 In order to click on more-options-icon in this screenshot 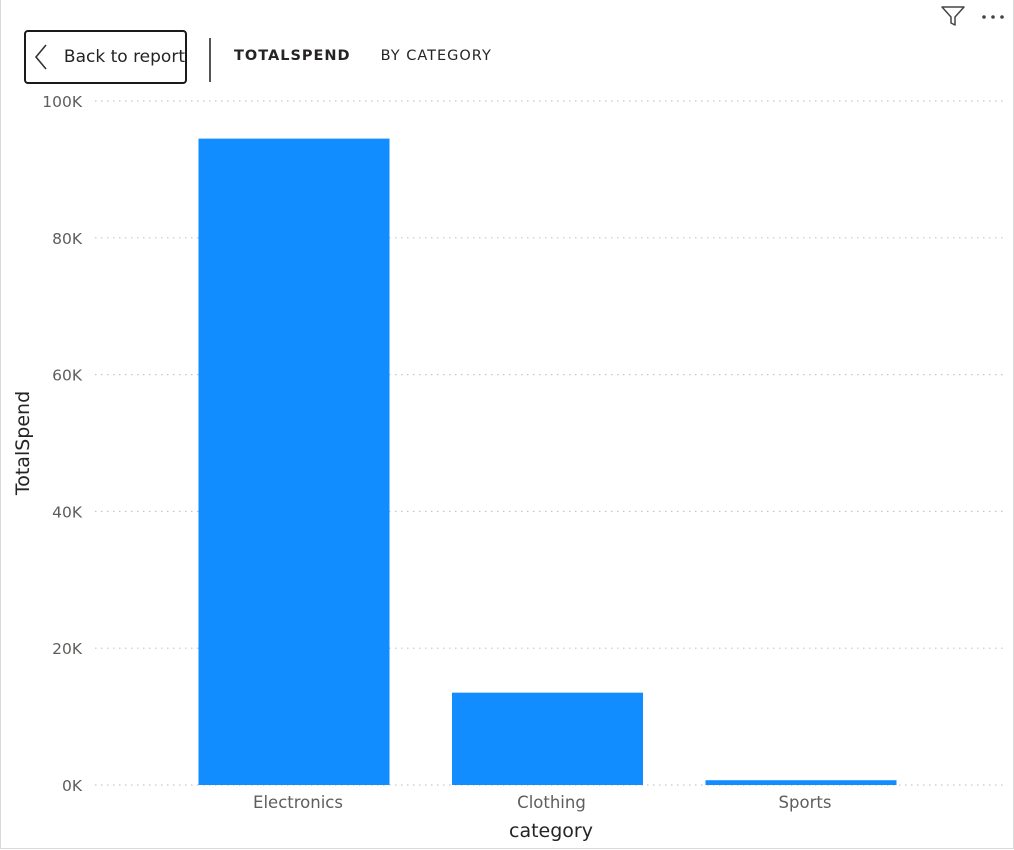, I will do `click(993, 16)`.